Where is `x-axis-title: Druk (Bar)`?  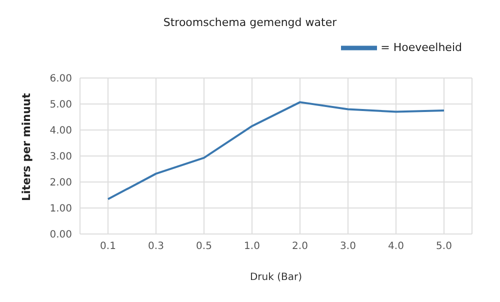 x-axis-title: Druk (Bar) is located at coordinates (276, 277).